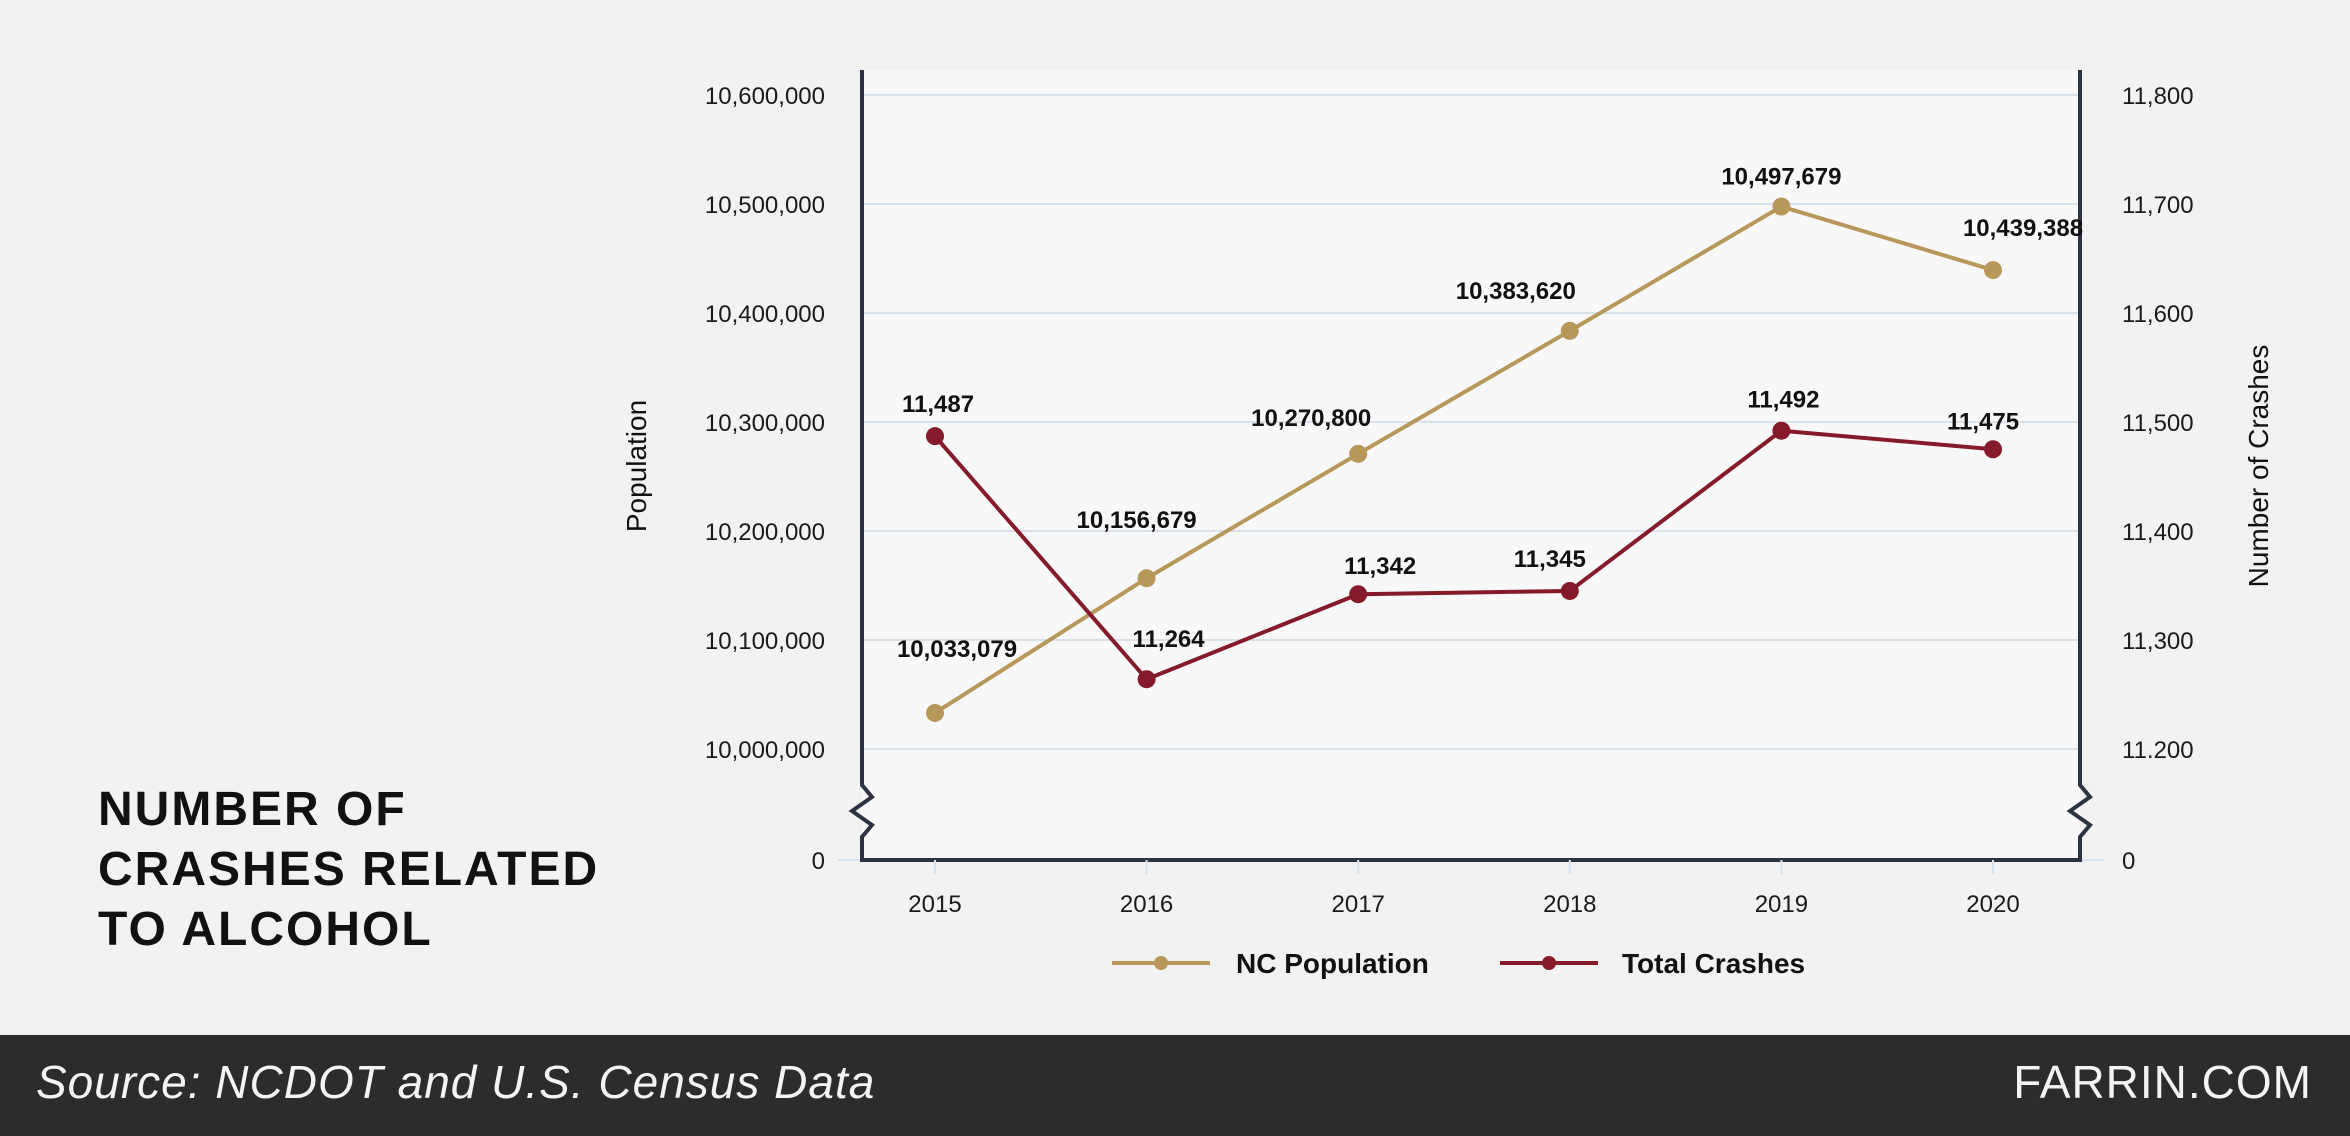 This screenshot has height=1136, width=2350. What do you see at coordinates (1569, 904) in the screenshot?
I see `x-tick-label: 2018` at bounding box center [1569, 904].